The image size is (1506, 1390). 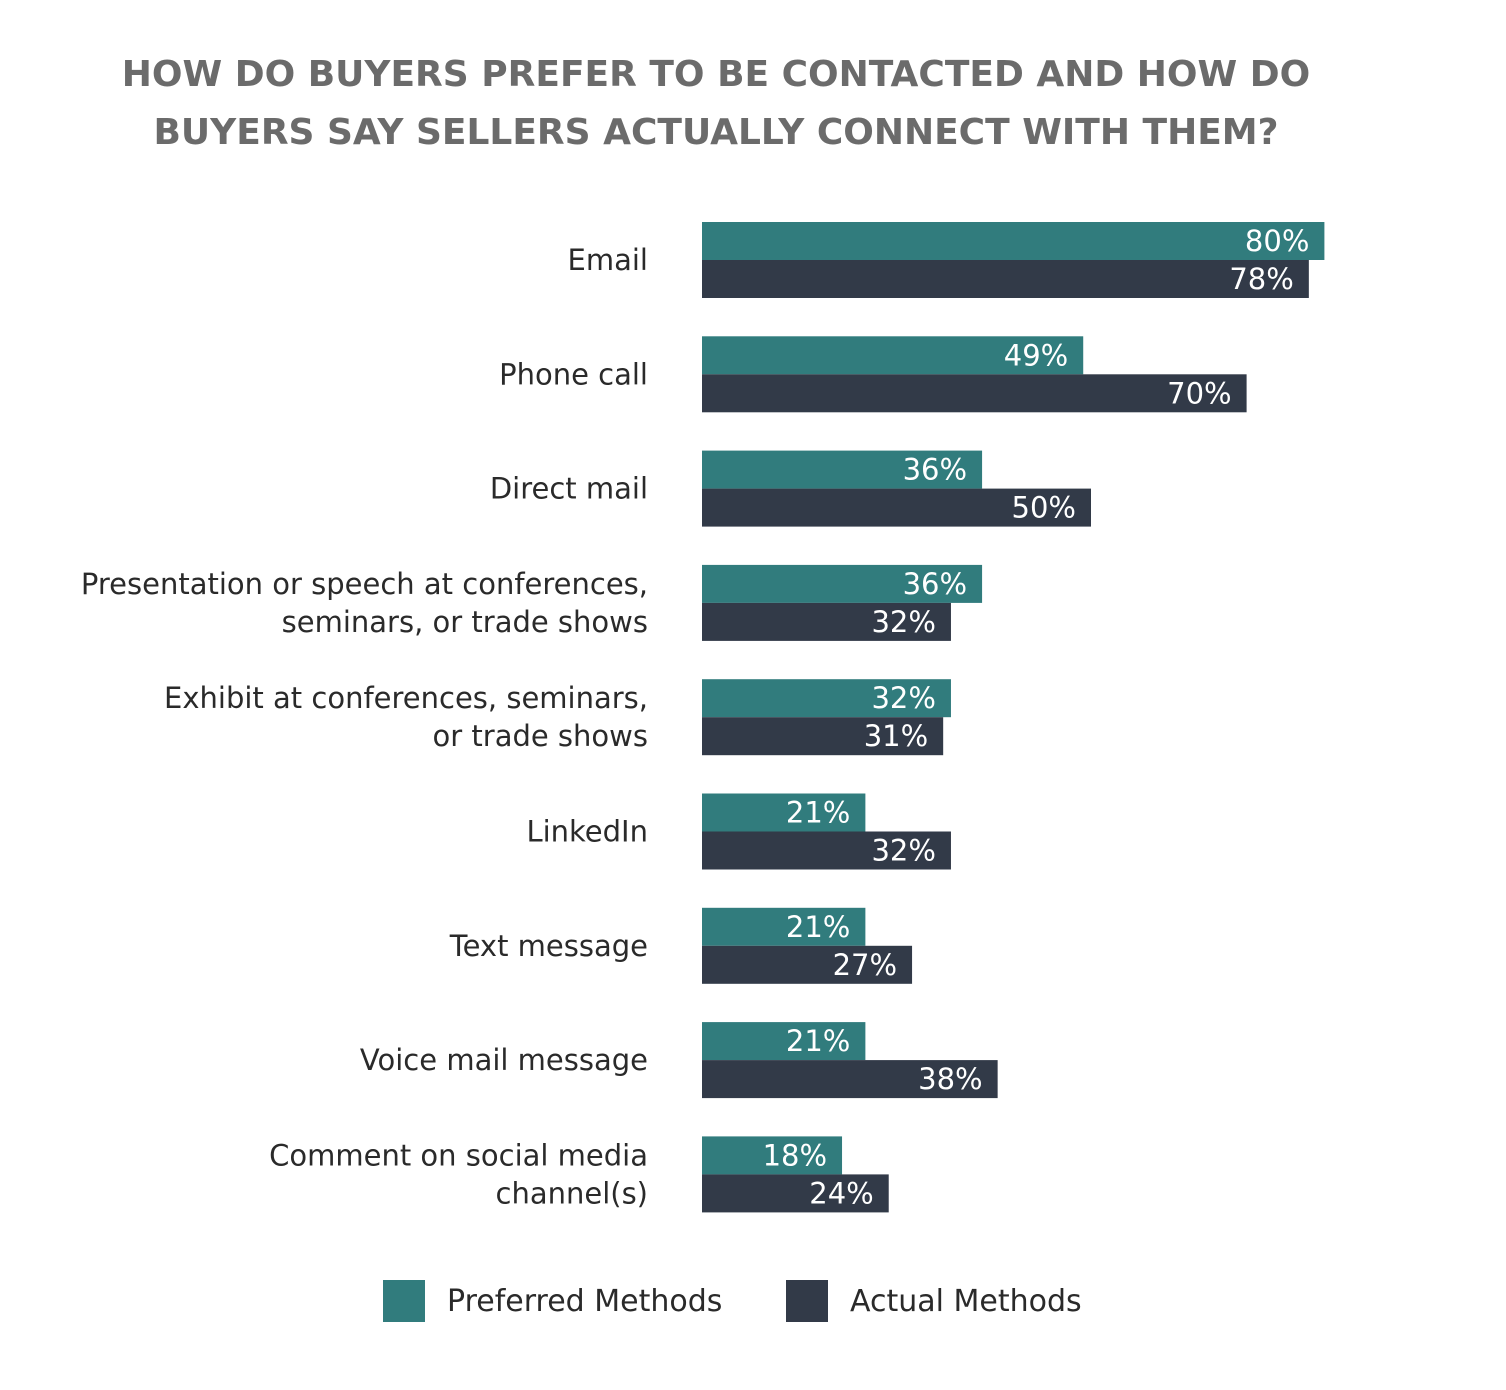 What do you see at coordinates (573, 374) in the screenshot?
I see `category-label: Phone call` at bounding box center [573, 374].